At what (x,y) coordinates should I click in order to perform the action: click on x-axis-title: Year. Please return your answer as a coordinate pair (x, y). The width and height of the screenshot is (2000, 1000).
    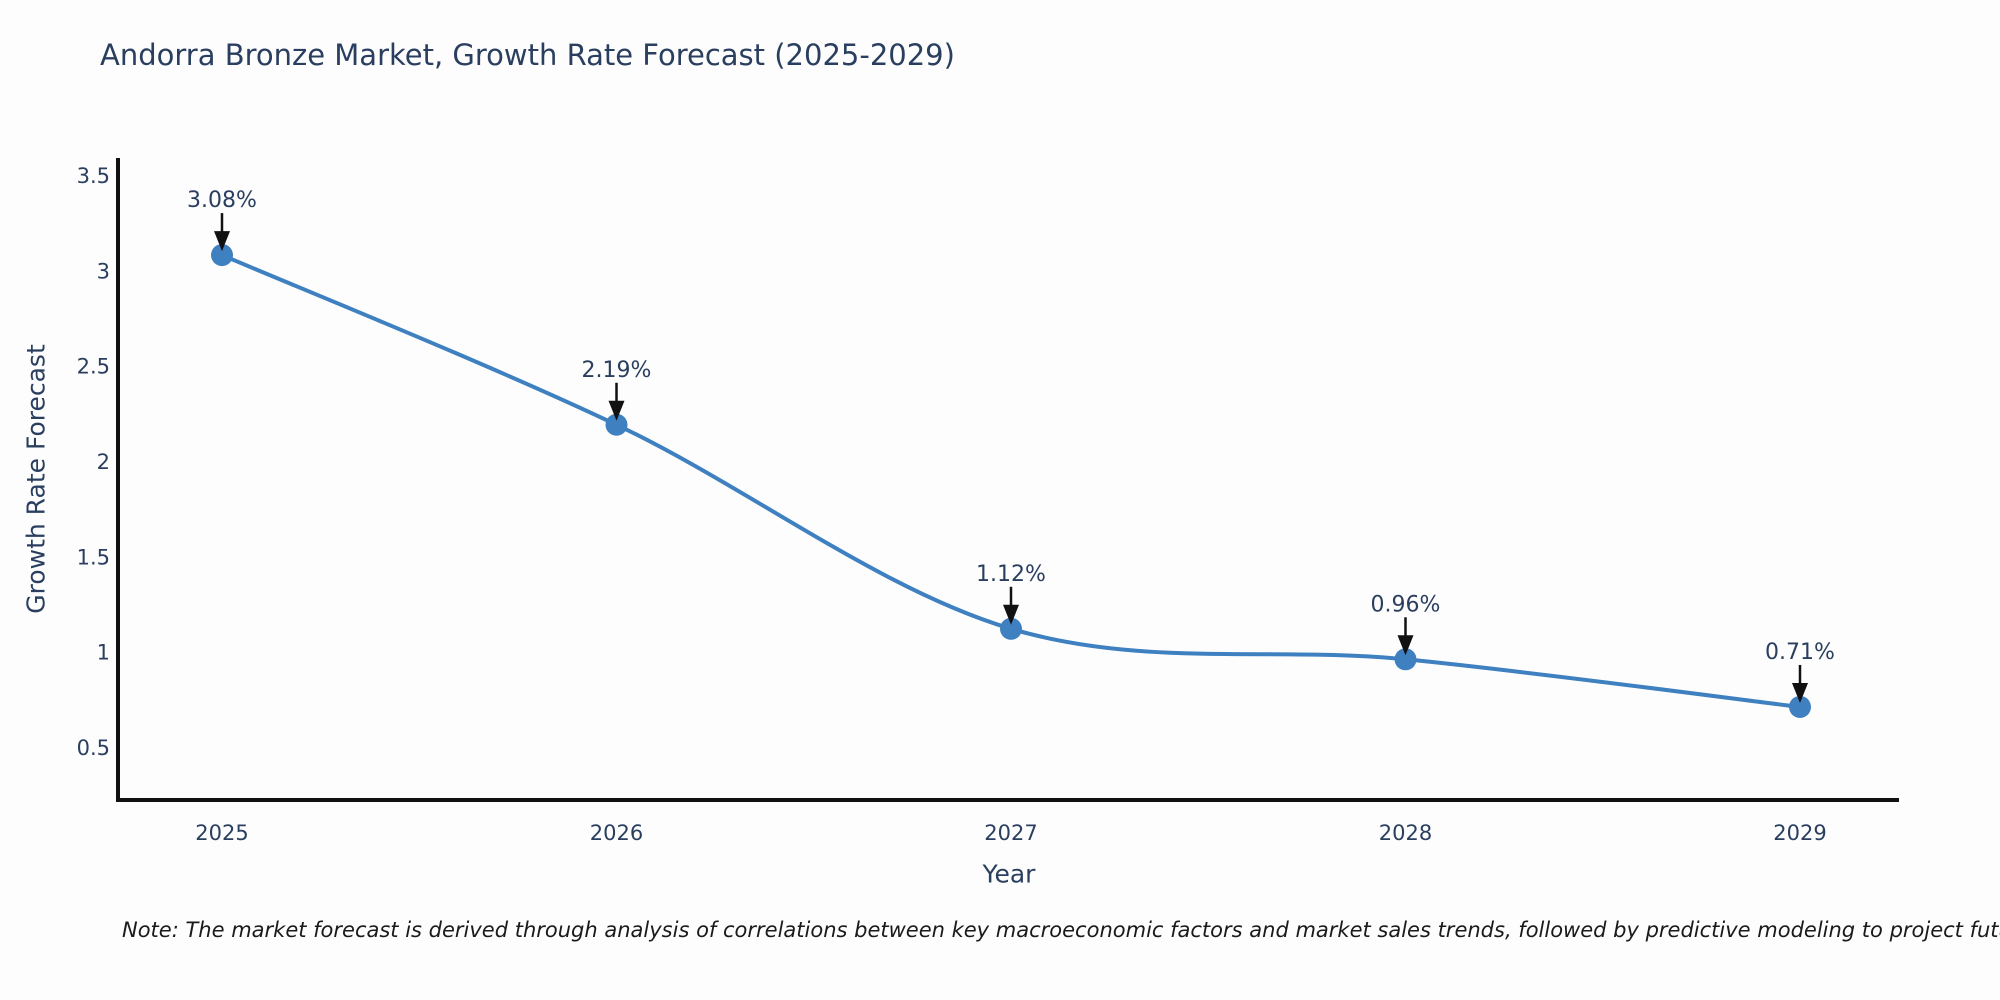
    Looking at the image, I should click on (1009, 874).